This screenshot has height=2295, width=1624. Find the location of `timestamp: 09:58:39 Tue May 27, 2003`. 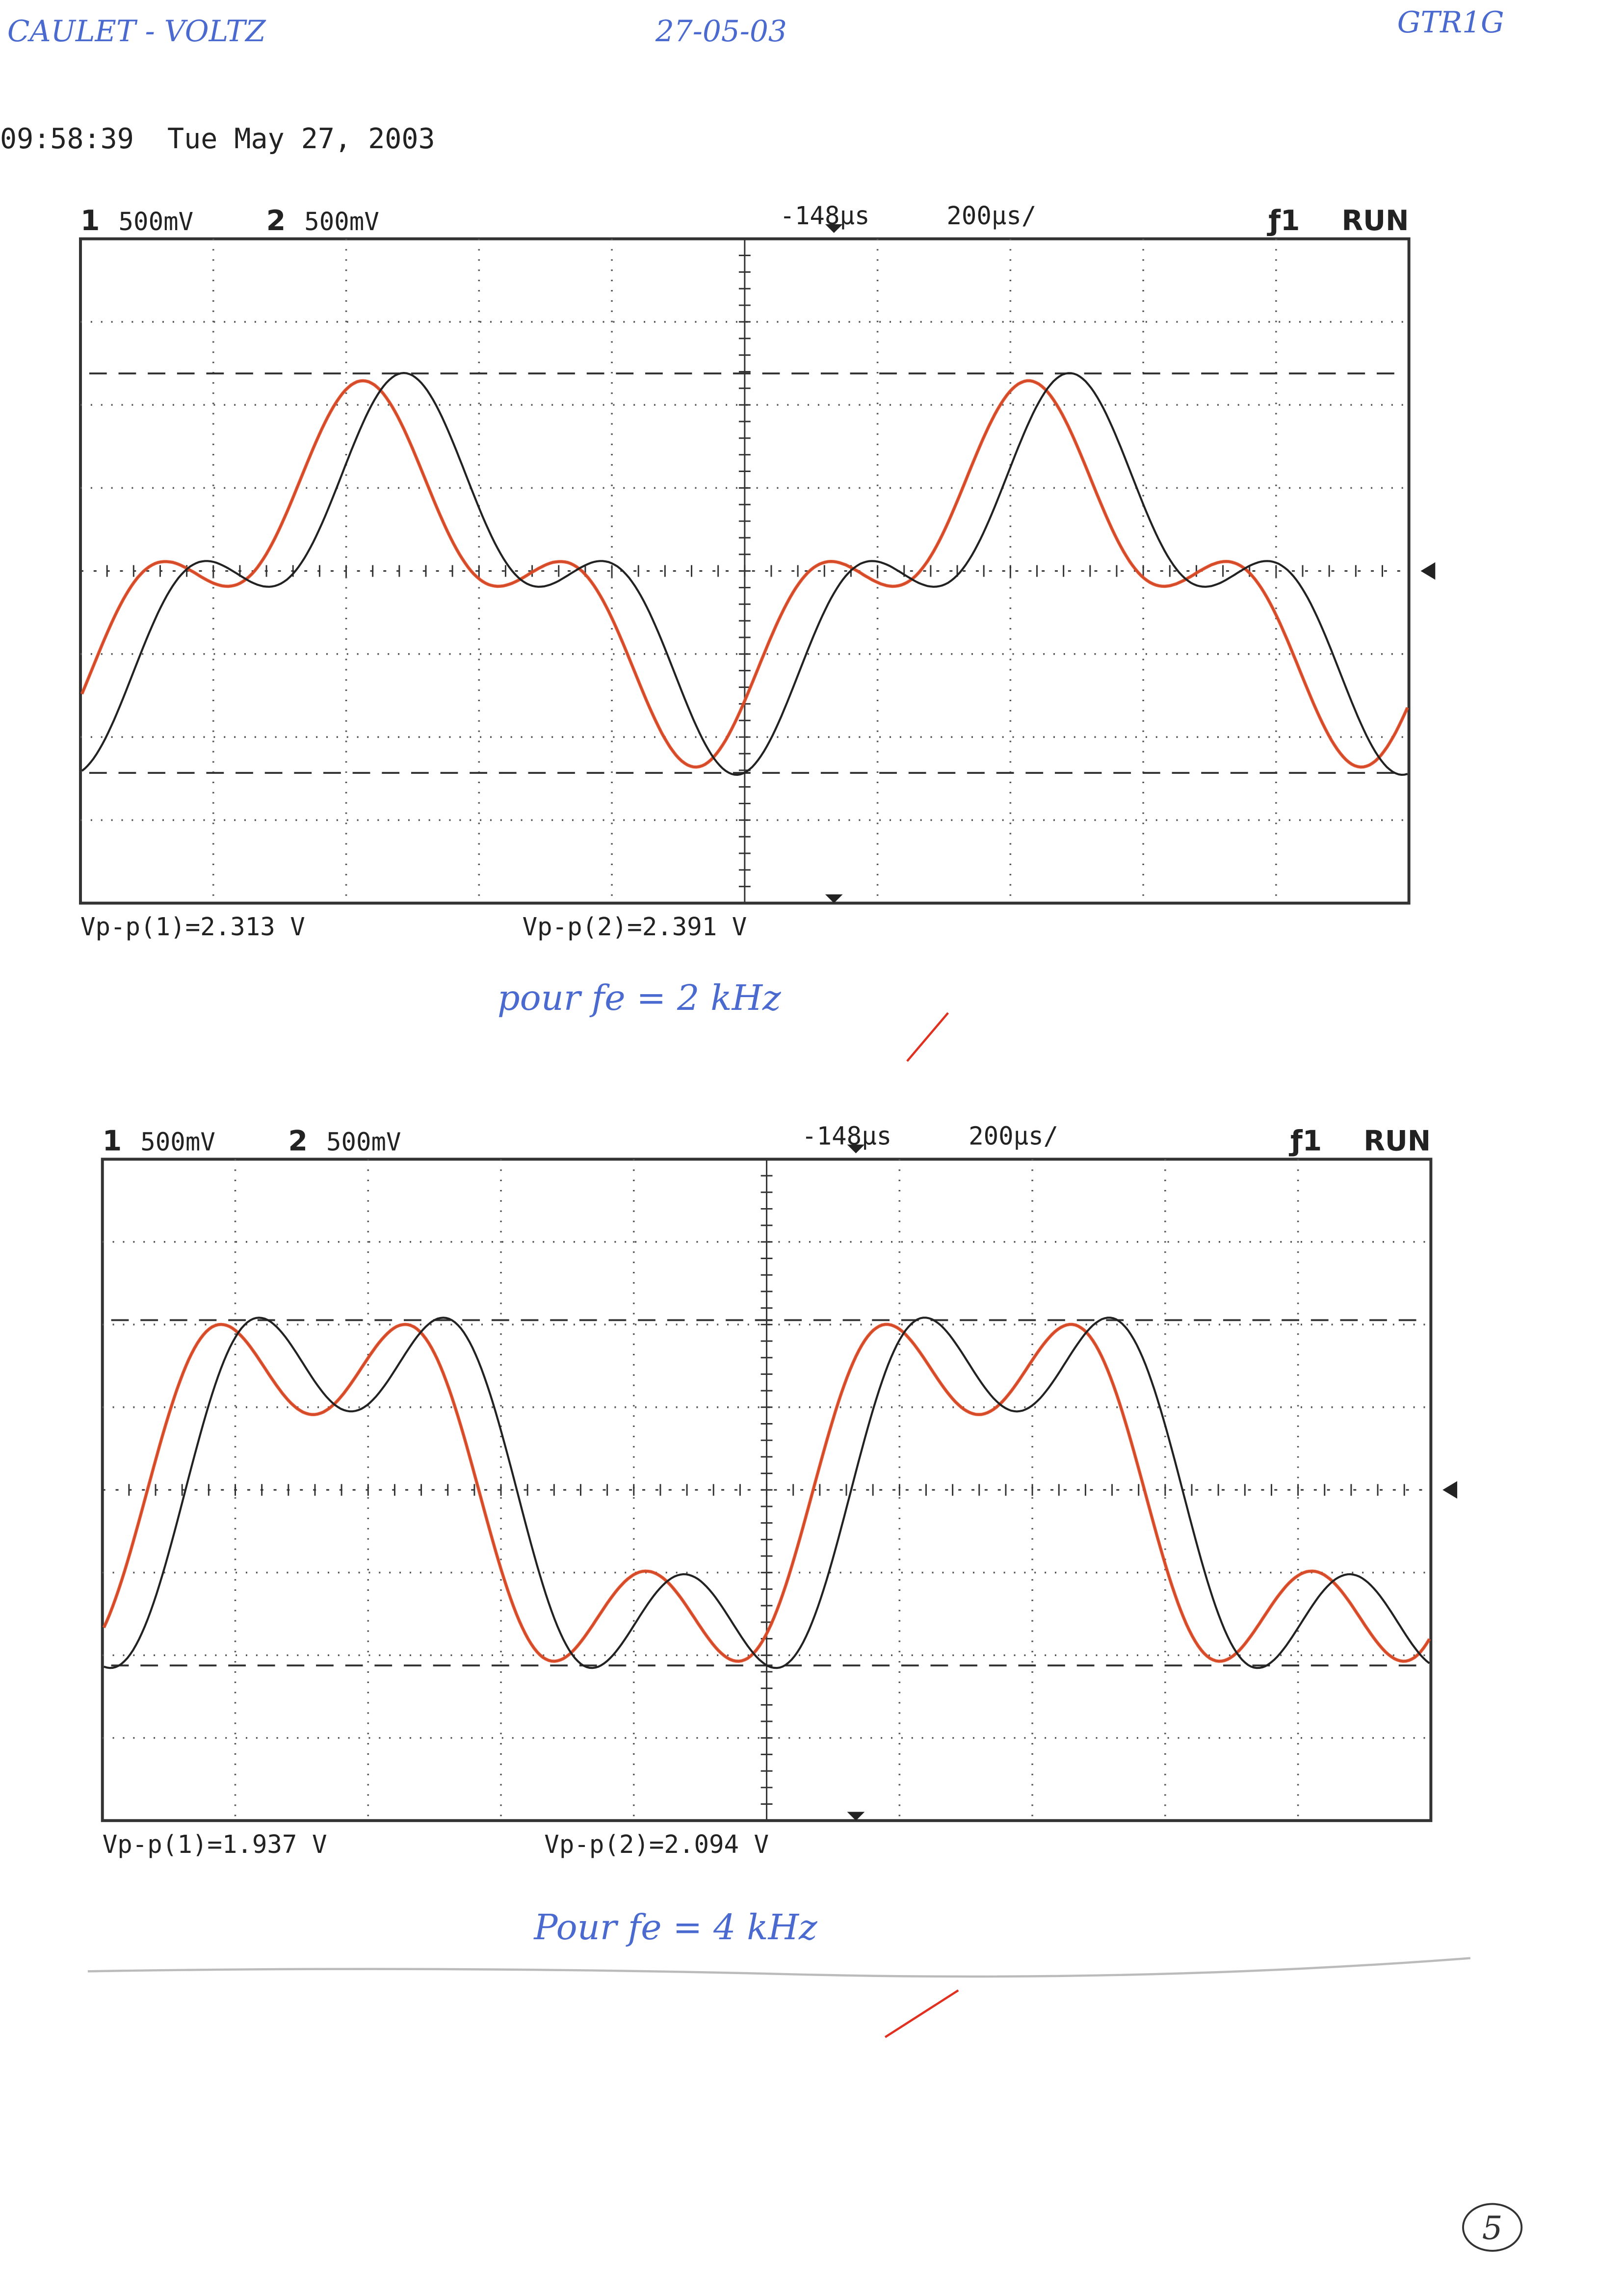

timestamp: 09:58:39 Tue May 27, 2003 is located at coordinates (217, 139).